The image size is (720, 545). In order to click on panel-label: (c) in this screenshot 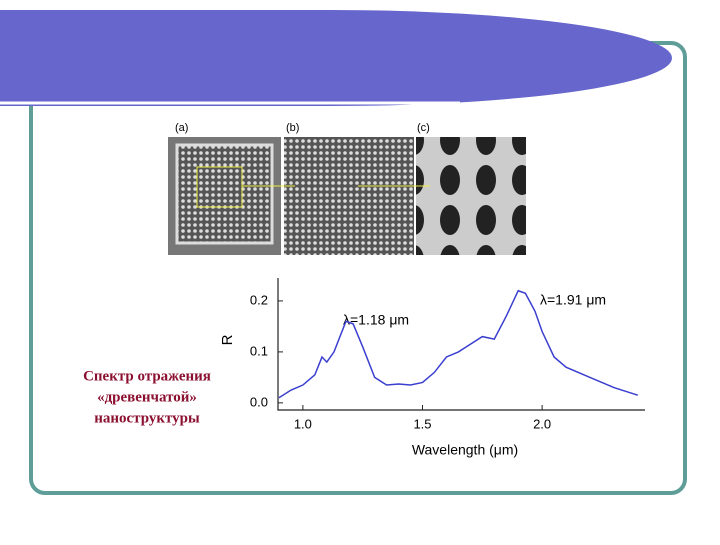, I will do `click(423, 128)`.